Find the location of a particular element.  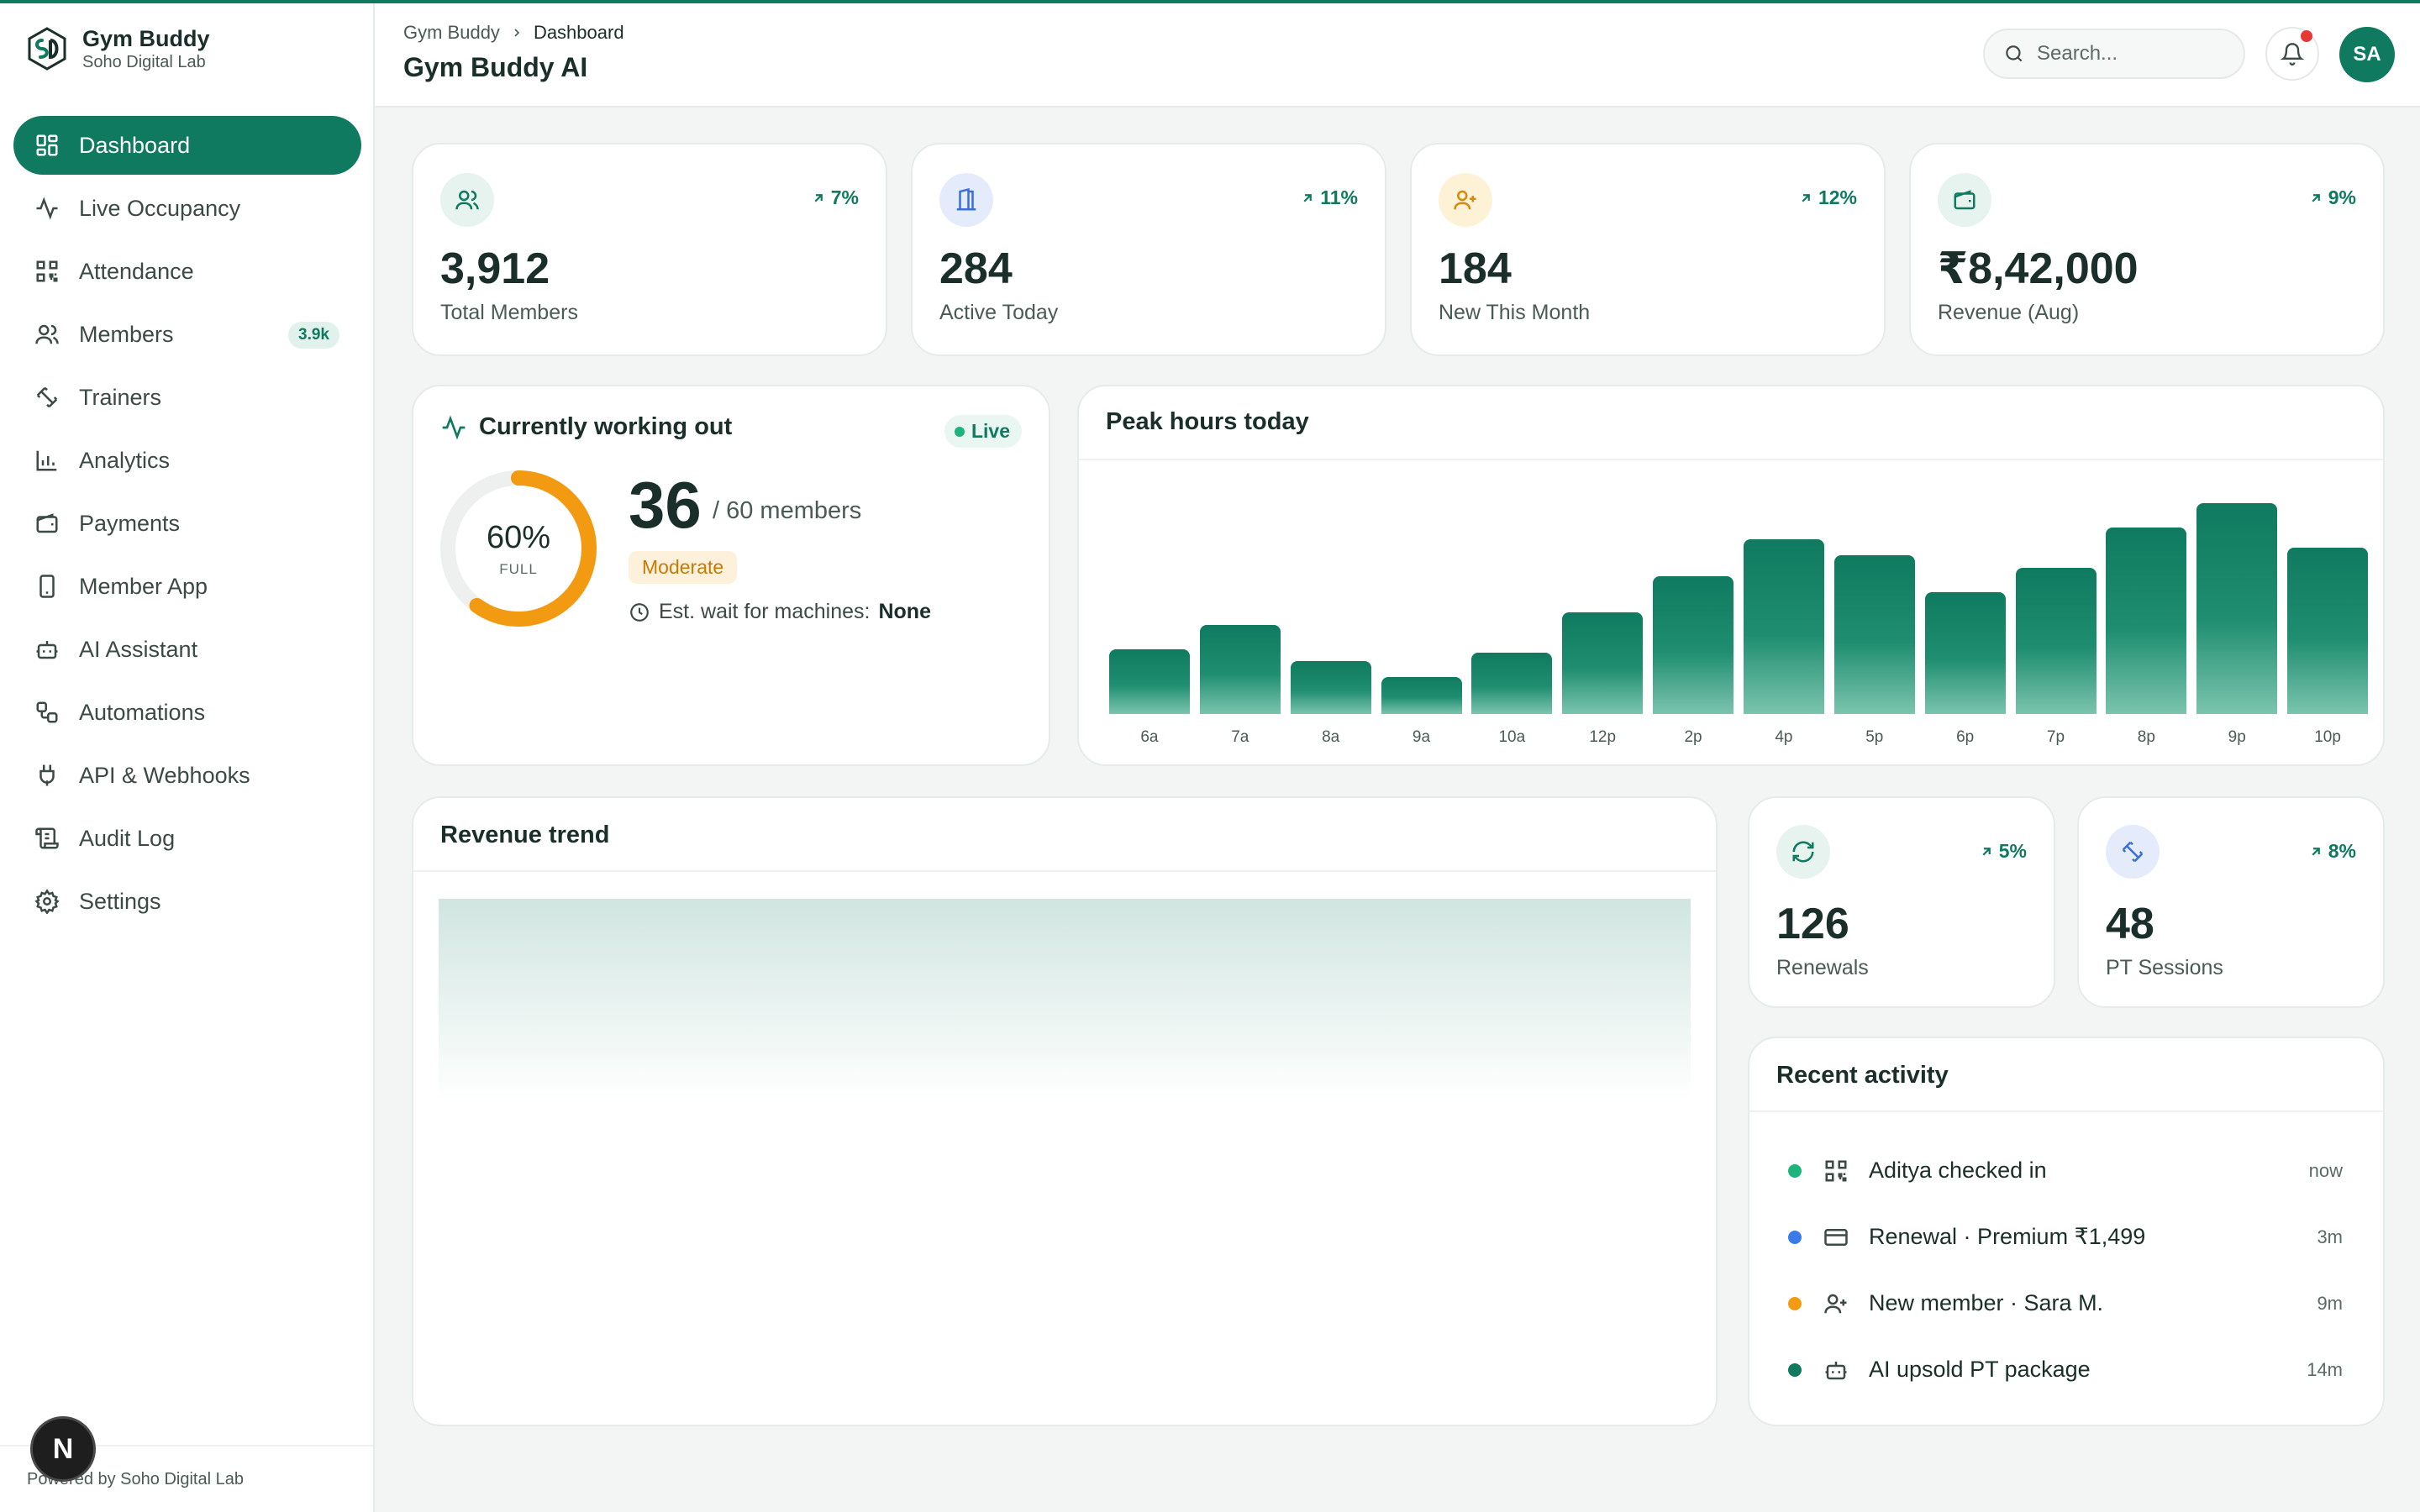

peak-bar: 9a is located at coordinates (1421, 608).